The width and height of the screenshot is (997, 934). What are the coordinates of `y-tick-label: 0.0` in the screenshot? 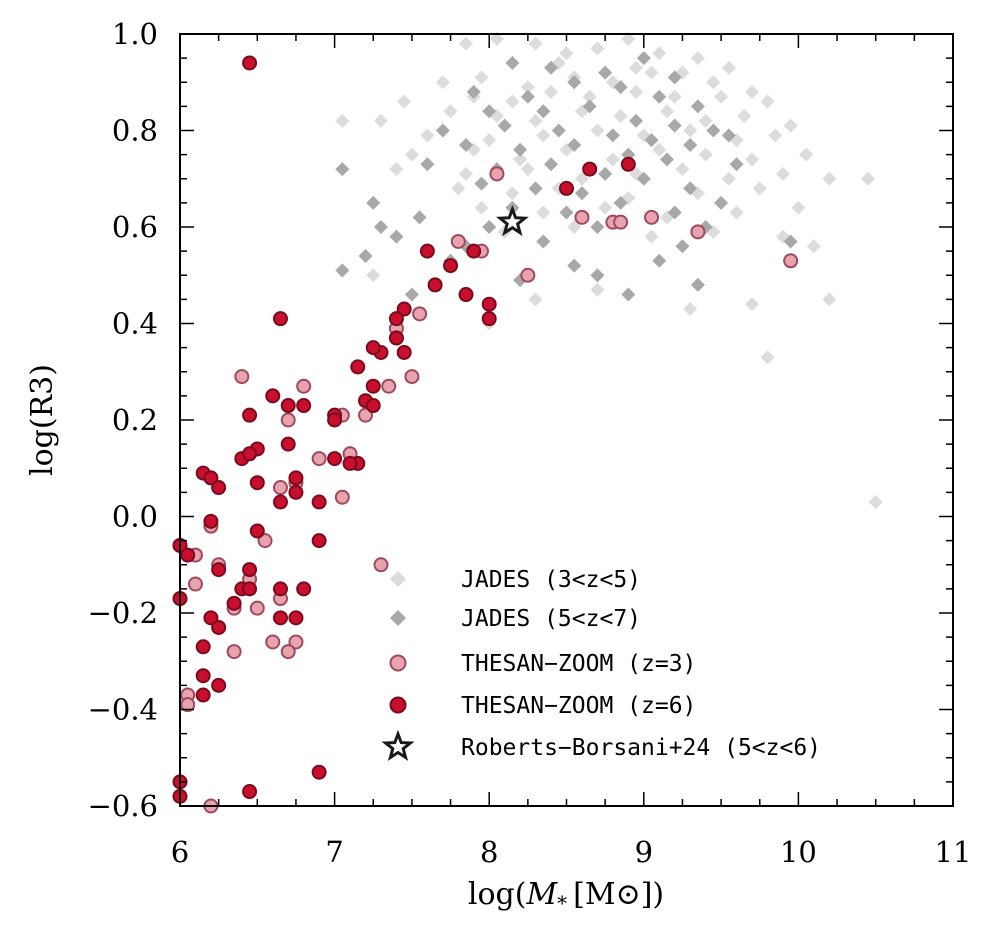 It's located at (135, 517).